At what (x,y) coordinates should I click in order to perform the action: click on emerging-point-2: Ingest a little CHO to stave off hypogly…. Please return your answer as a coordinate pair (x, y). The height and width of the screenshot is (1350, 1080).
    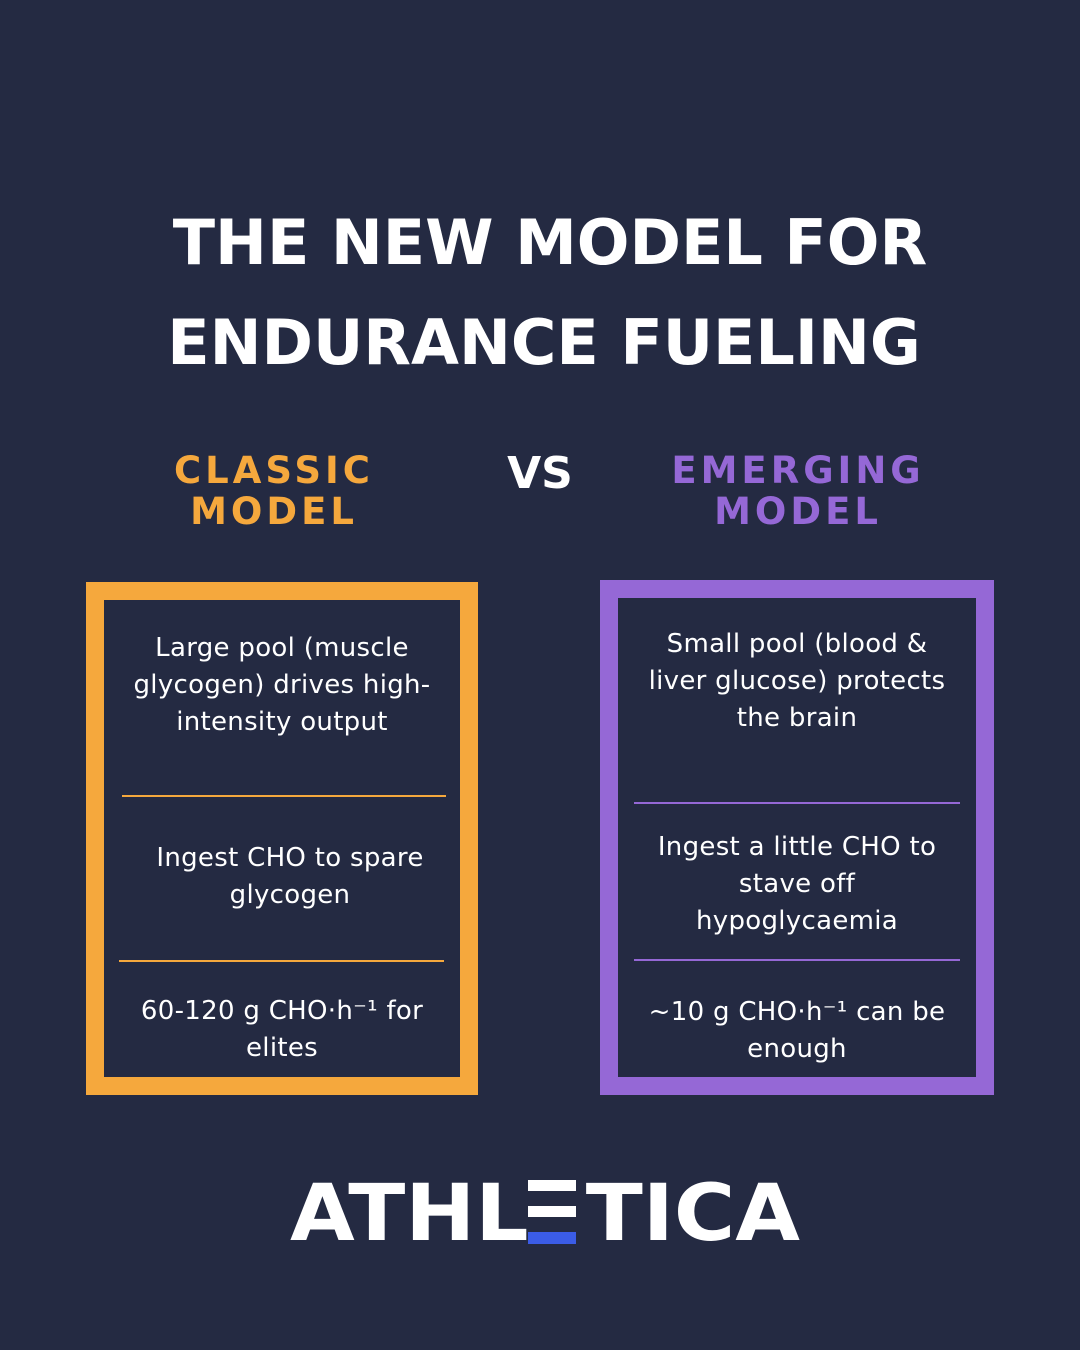
    Looking at the image, I should click on (797, 884).